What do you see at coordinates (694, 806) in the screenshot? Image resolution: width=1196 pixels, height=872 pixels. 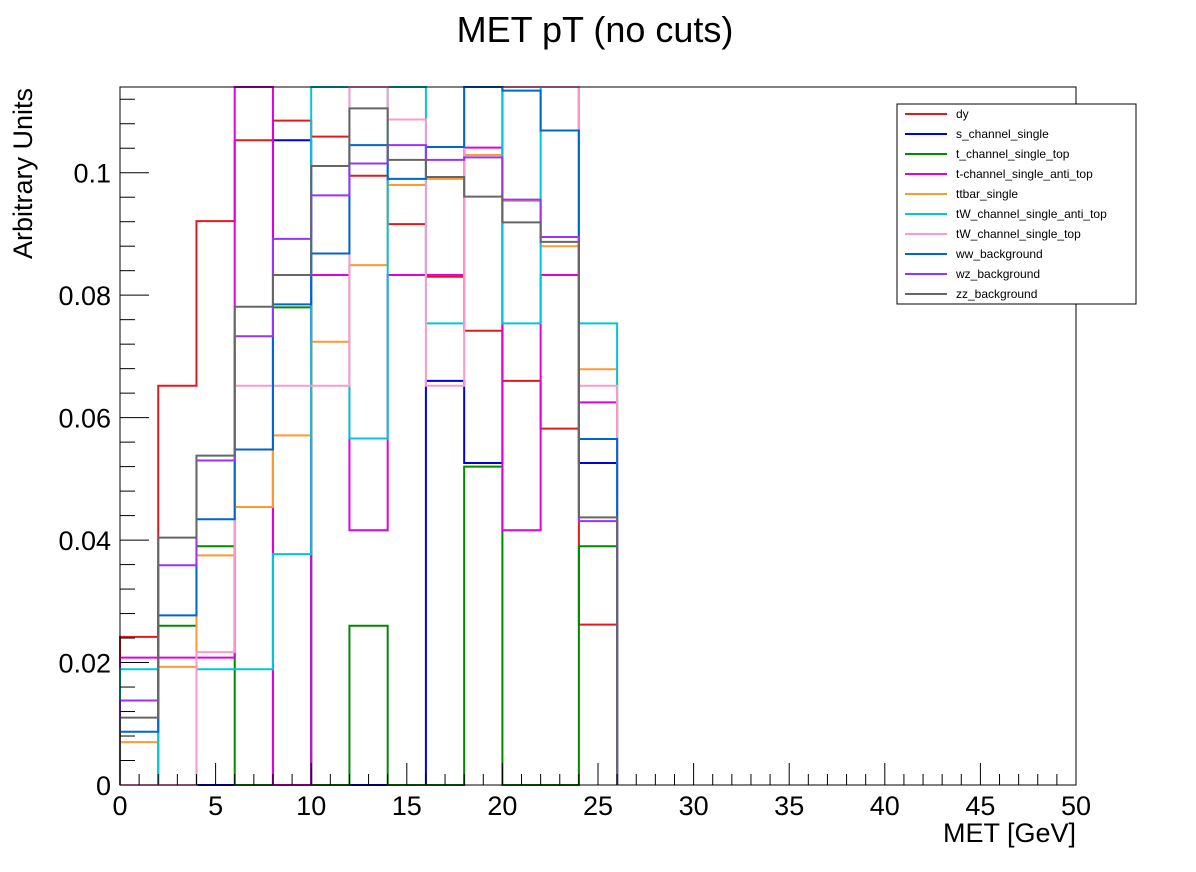 I see `x-tick-label: 30` at bounding box center [694, 806].